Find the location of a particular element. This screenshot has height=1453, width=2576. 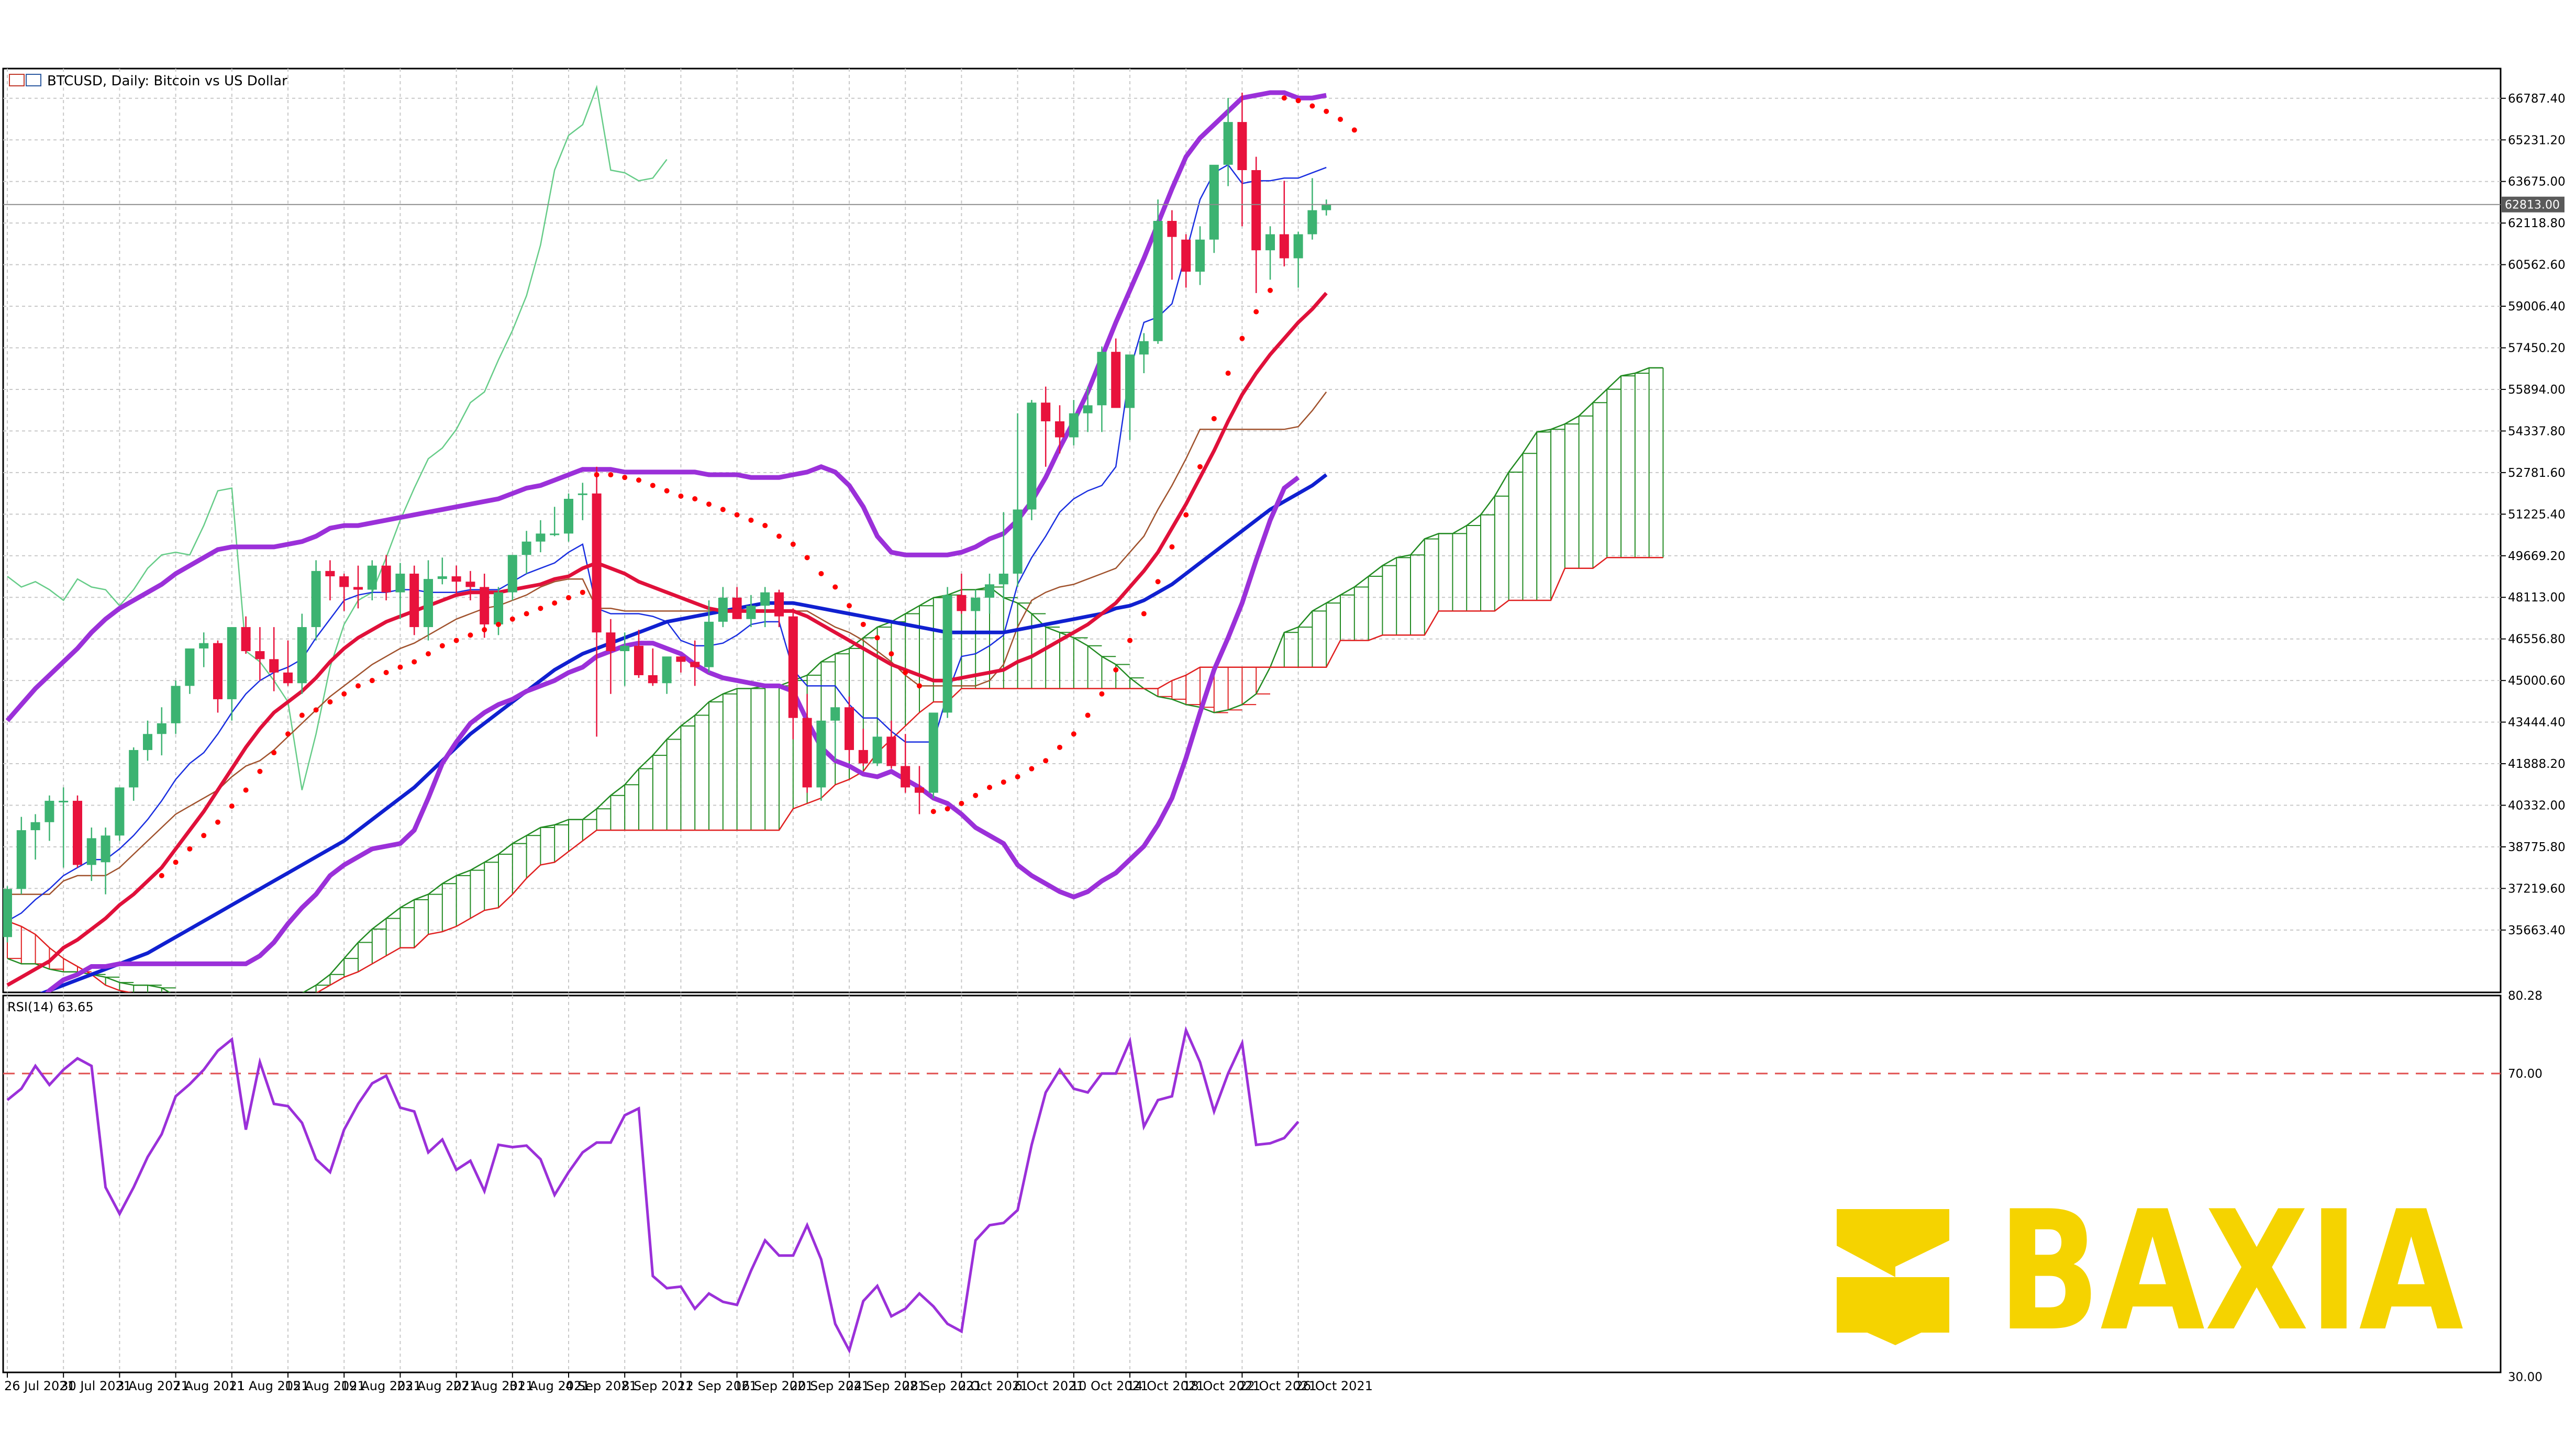

time-tick-label: 2 Oct 2021 is located at coordinates (993, 1386).